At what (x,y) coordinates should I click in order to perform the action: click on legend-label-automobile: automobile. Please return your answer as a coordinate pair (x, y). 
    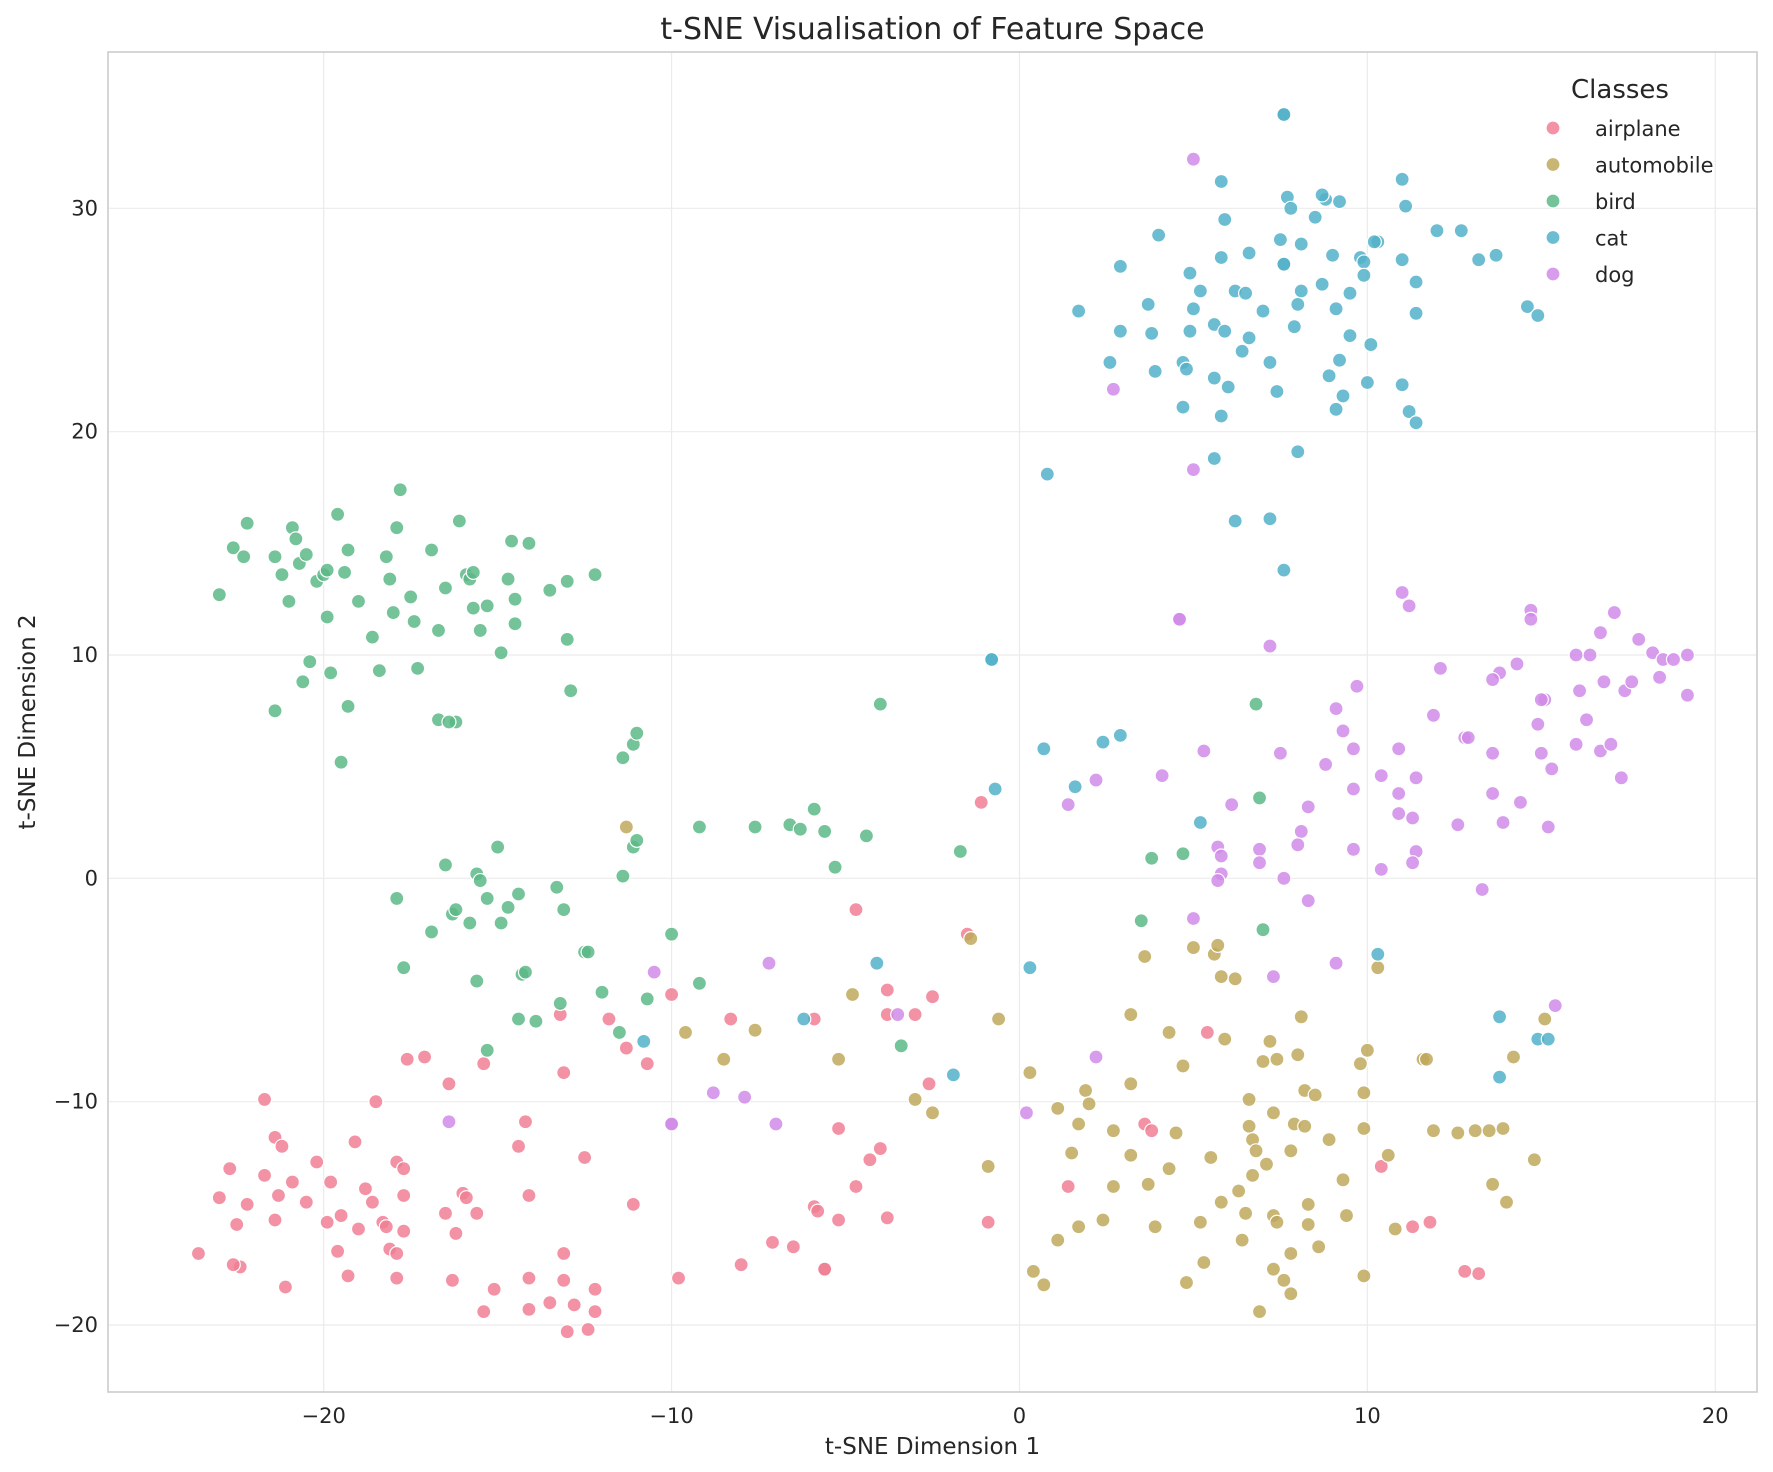
    Looking at the image, I should click on (1654, 166).